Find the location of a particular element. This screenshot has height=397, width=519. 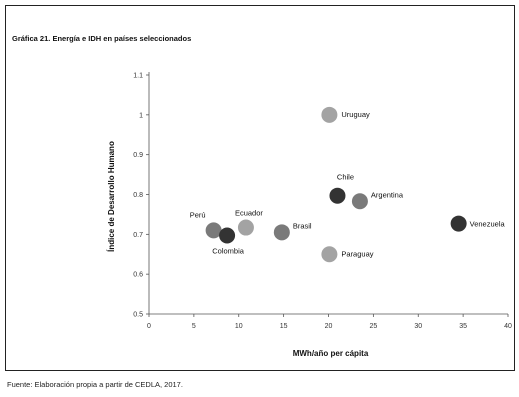

x-tick-label: 10 is located at coordinates (239, 326).